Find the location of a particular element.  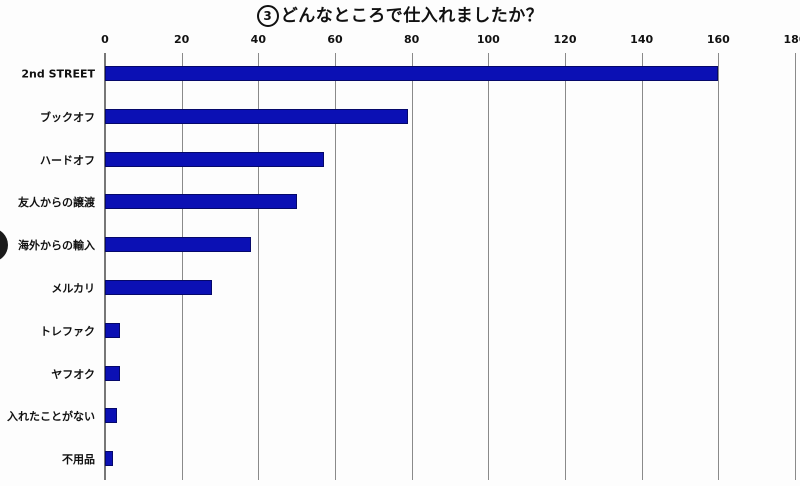

category-label: 2nd STREET is located at coordinates (58, 74).